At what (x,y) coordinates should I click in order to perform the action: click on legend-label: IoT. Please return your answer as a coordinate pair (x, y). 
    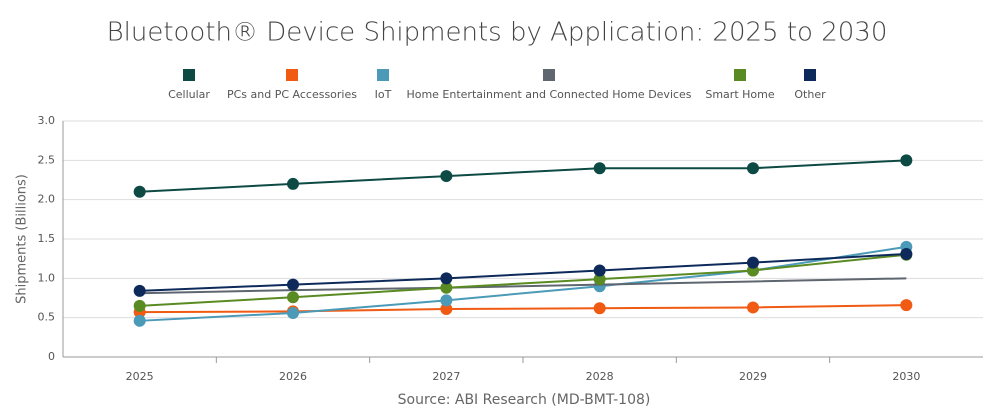
    Looking at the image, I should click on (383, 94).